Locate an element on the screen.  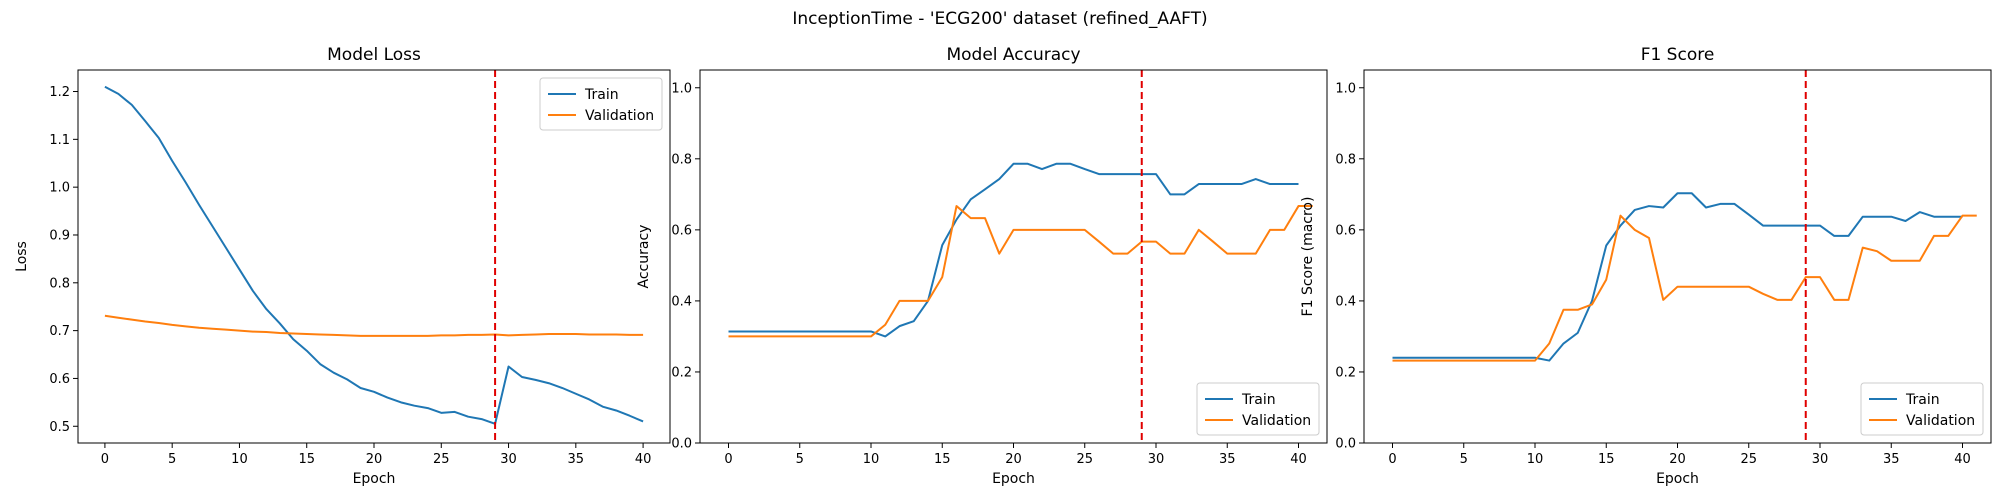
y-tick-label: 1.1 is located at coordinates (59, 140).